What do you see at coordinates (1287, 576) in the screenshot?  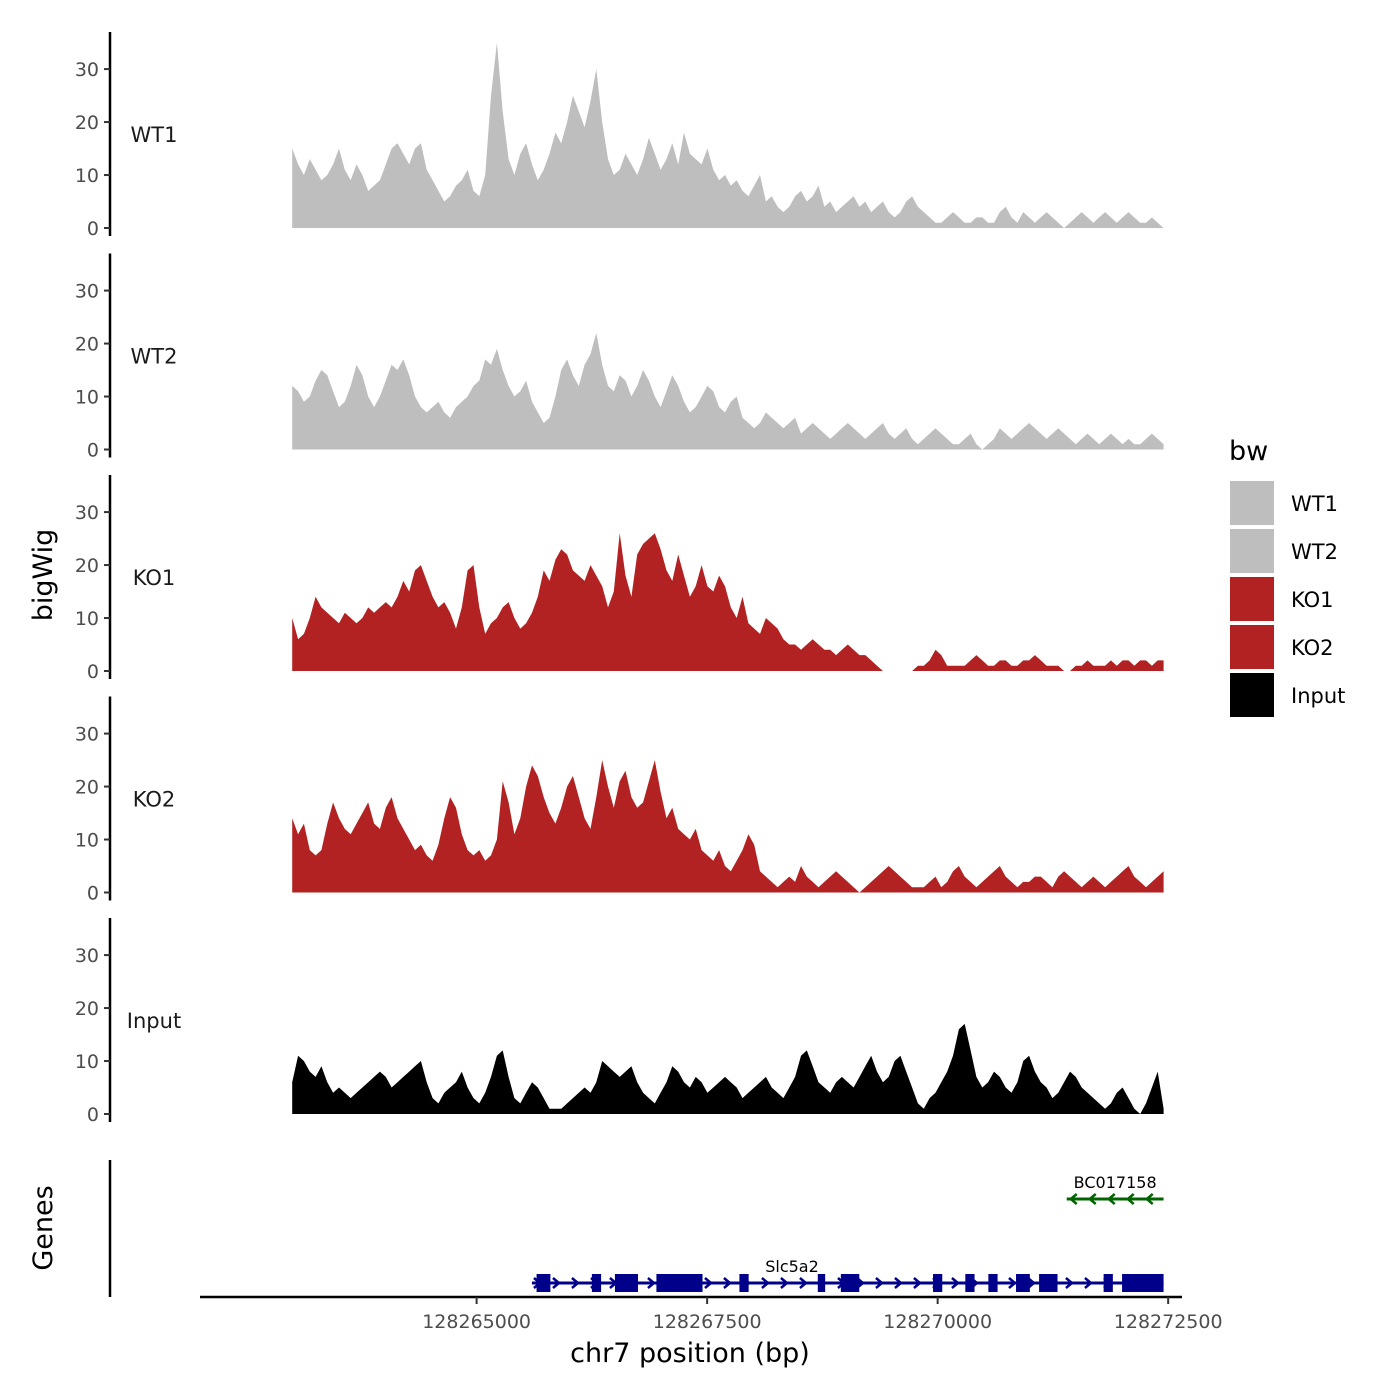 I see `legend: bw WT1 WT2 KO1 KO2 Input` at bounding box center [1287, 576].